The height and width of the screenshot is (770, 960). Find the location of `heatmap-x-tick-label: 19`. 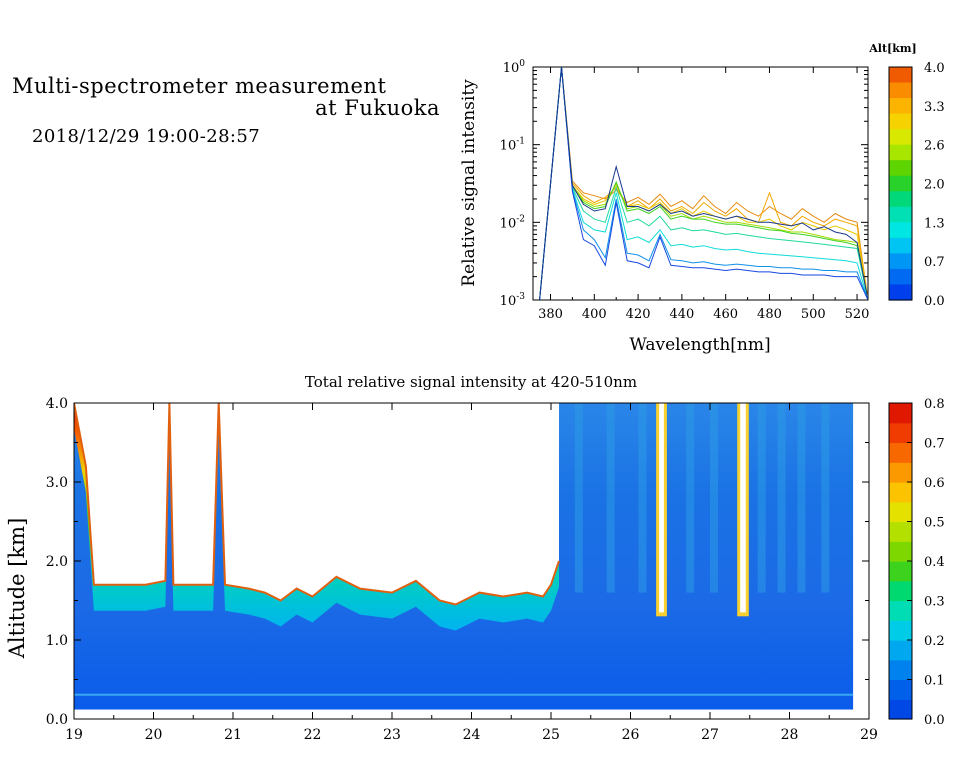

heatmap-x-tick-label: 19 is located at coordinates (74, 735).